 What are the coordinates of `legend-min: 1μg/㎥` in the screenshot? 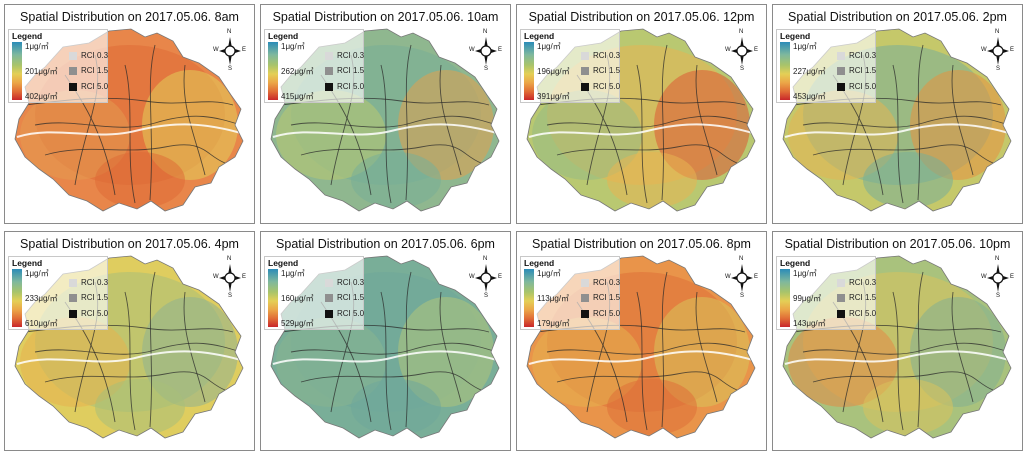 It's located at (37, 273).